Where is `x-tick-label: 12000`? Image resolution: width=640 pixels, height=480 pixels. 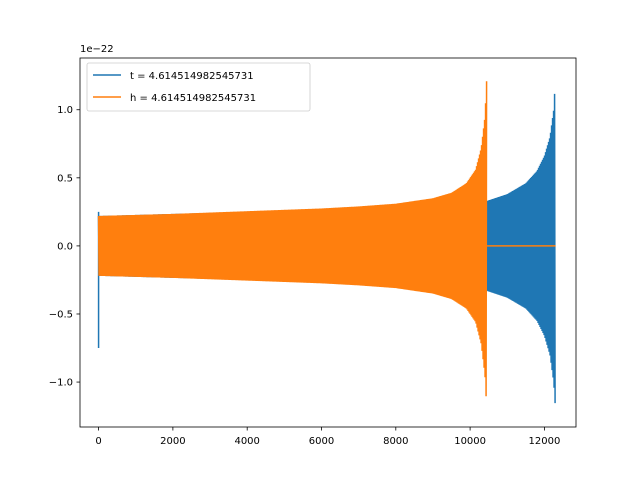
x-tick-label: 12000 is located at coordinates (545, 441).